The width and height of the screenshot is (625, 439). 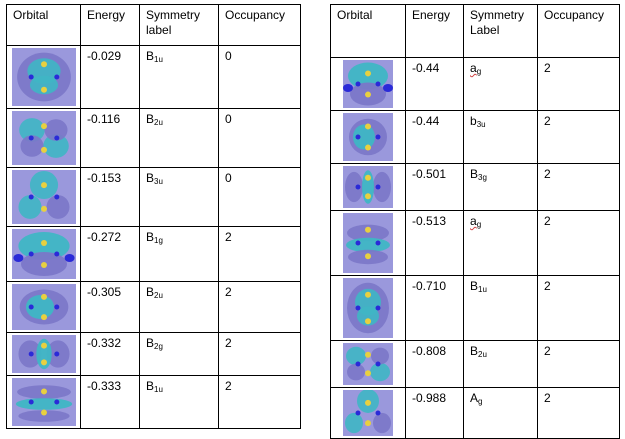 What do you see at coordinates (434, 364) in the screenshot?
I see `energy-cell: -0.808` at bounding box center [434, 364].